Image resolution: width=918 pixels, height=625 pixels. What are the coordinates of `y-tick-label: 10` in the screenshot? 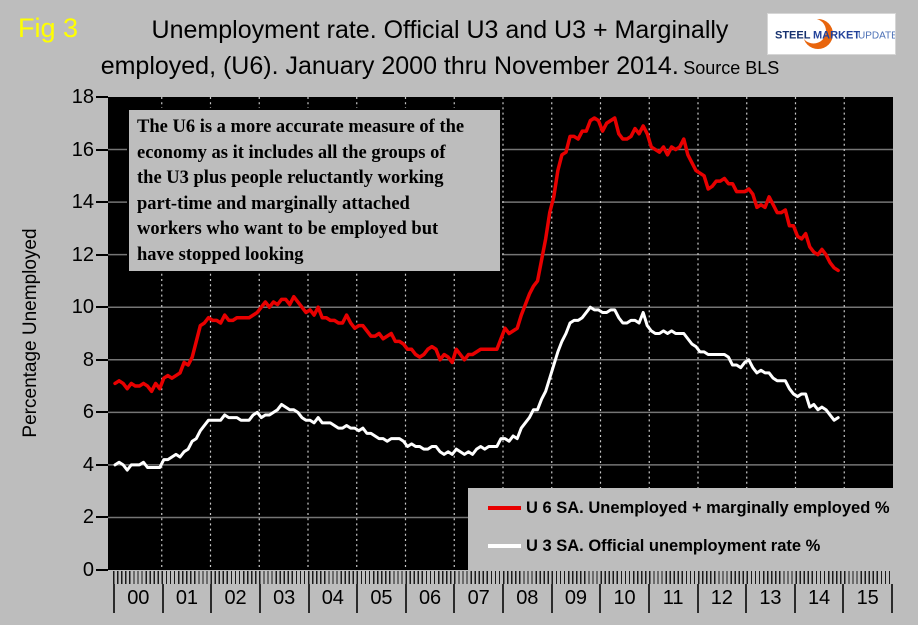 It's located at (82, 307).